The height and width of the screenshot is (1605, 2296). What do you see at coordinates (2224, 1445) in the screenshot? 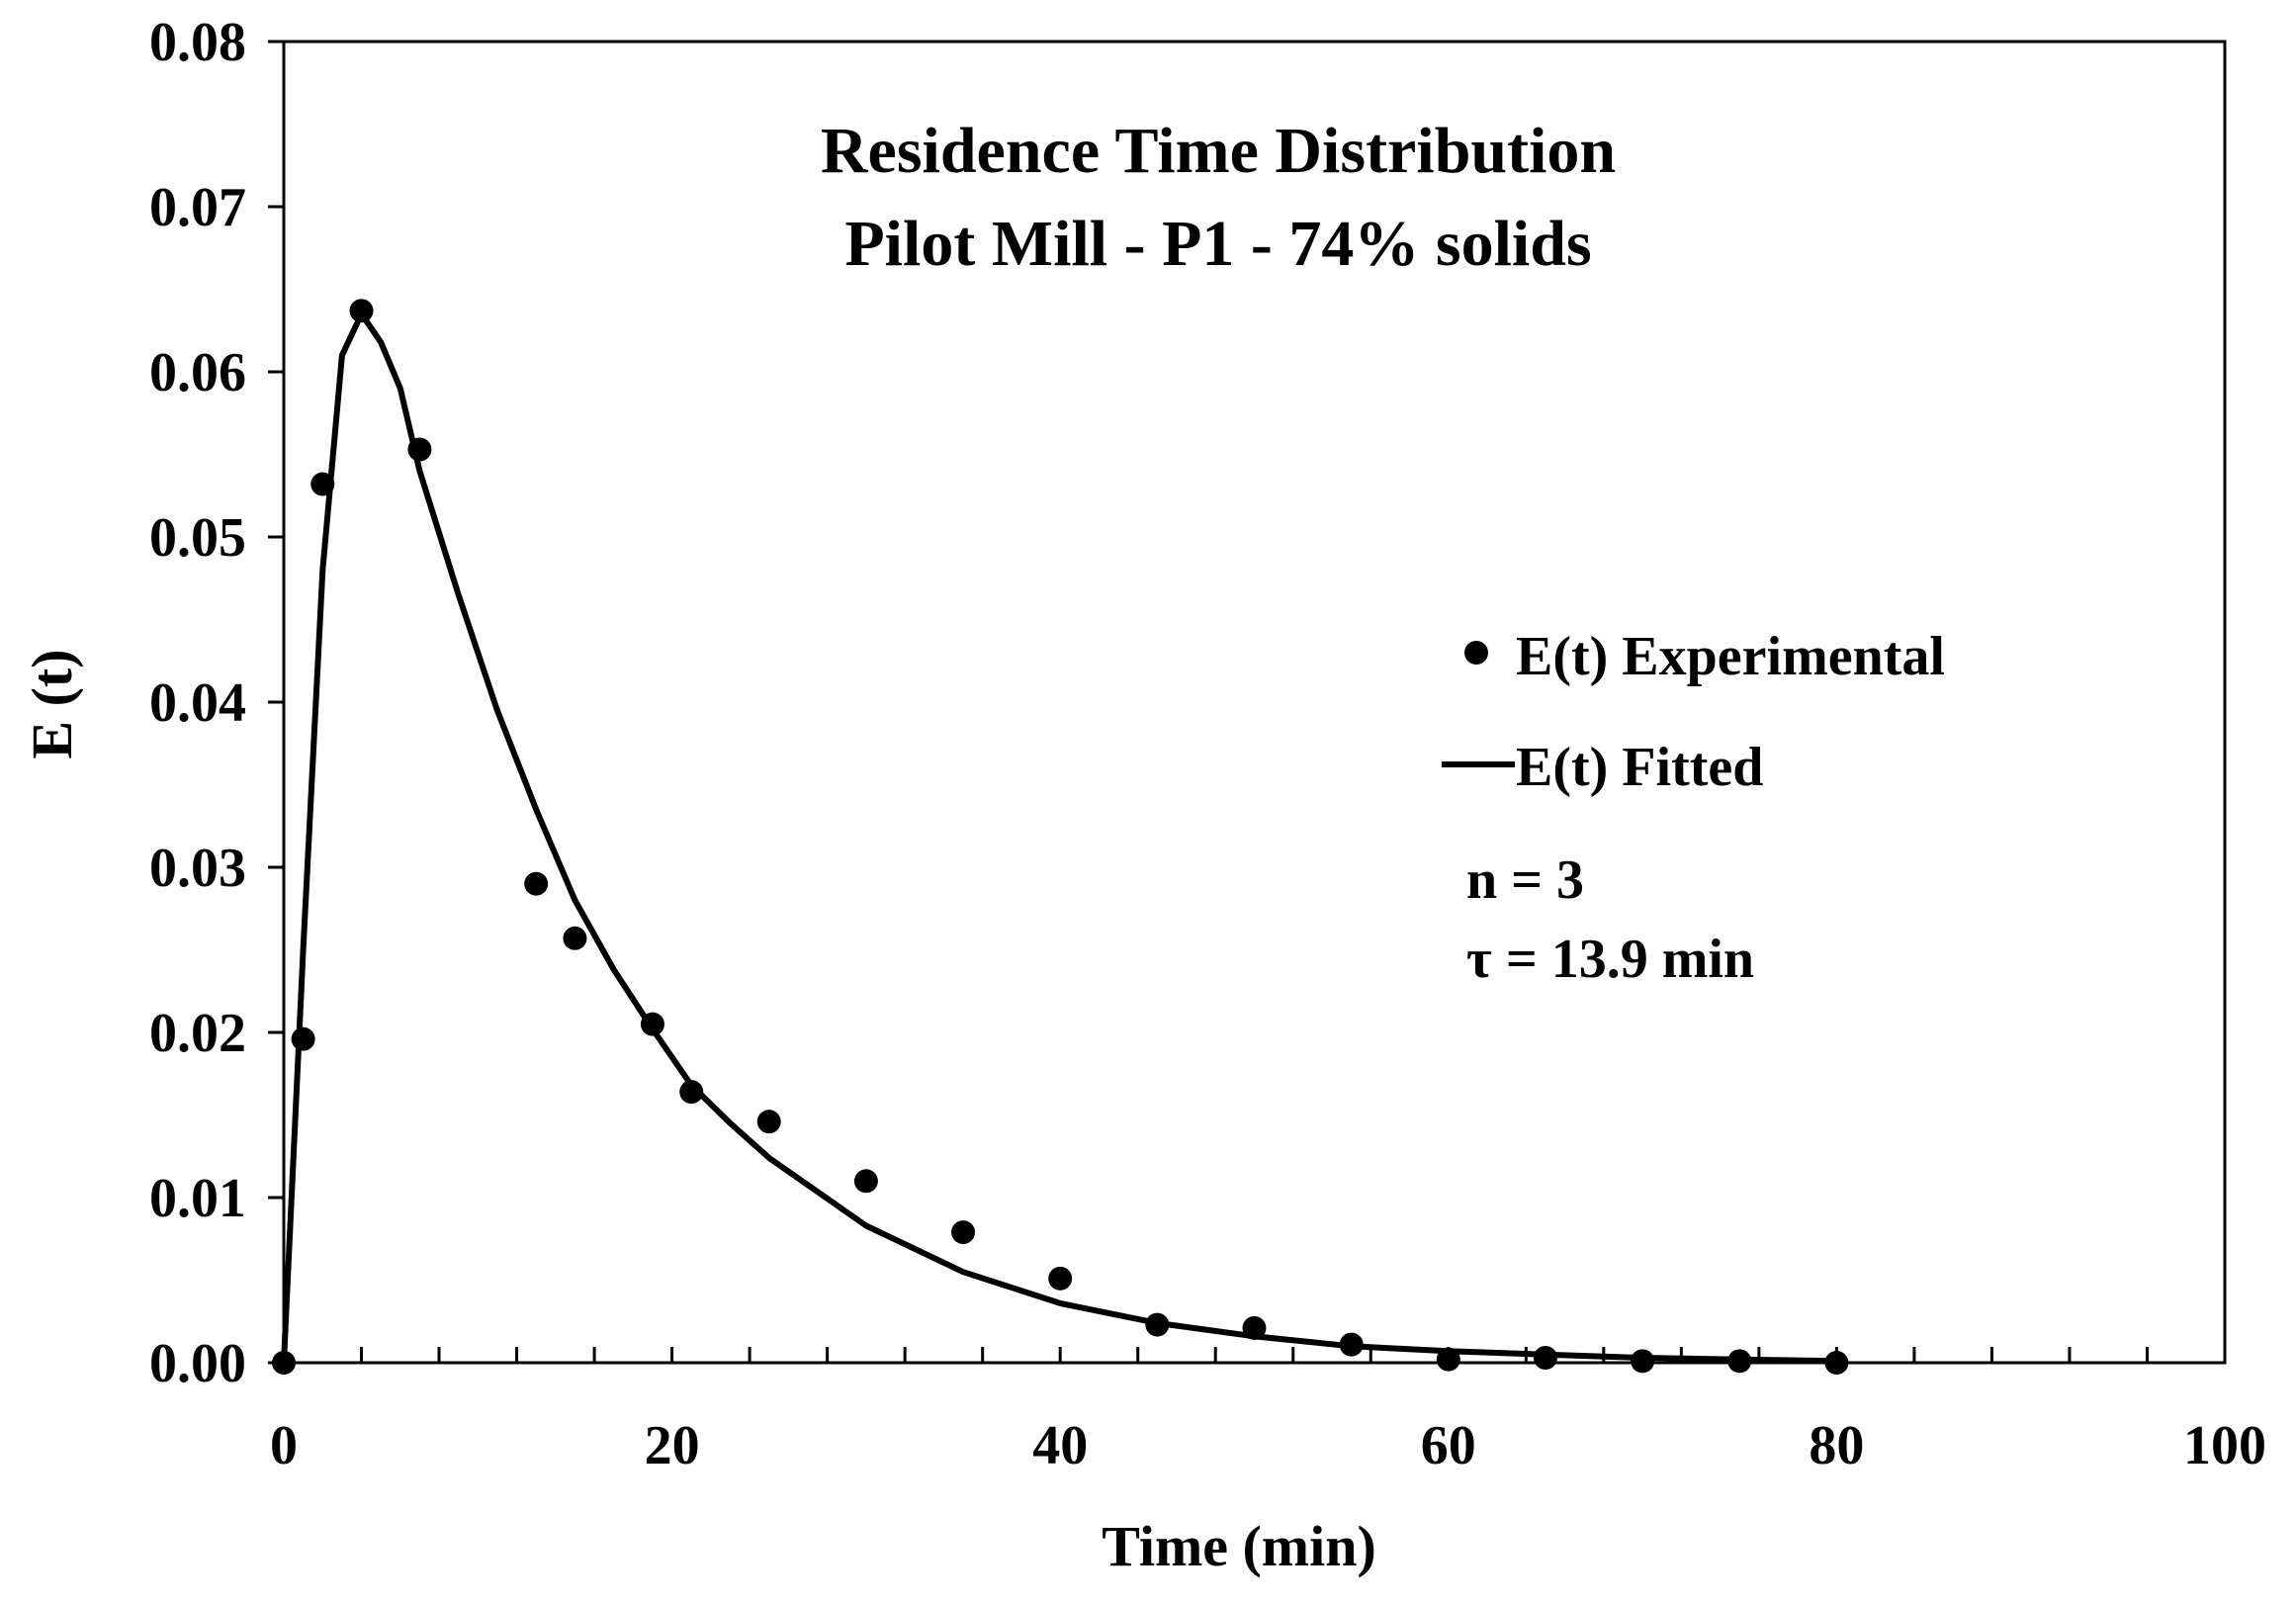
I see `x-tick-label: 100` at bounding box center [2224, 1445].